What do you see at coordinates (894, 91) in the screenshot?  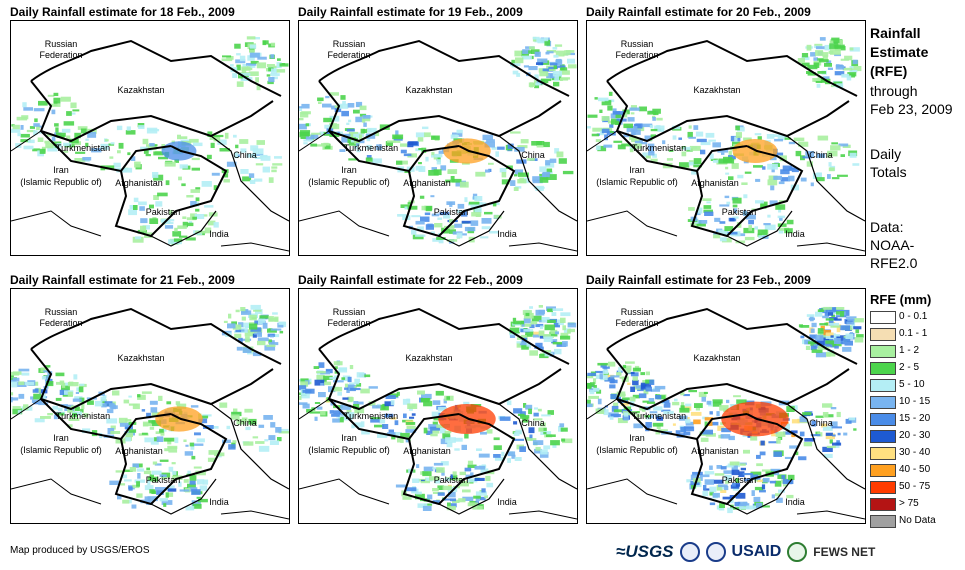 I see `through-label: through` at bounding box center [894, 91].